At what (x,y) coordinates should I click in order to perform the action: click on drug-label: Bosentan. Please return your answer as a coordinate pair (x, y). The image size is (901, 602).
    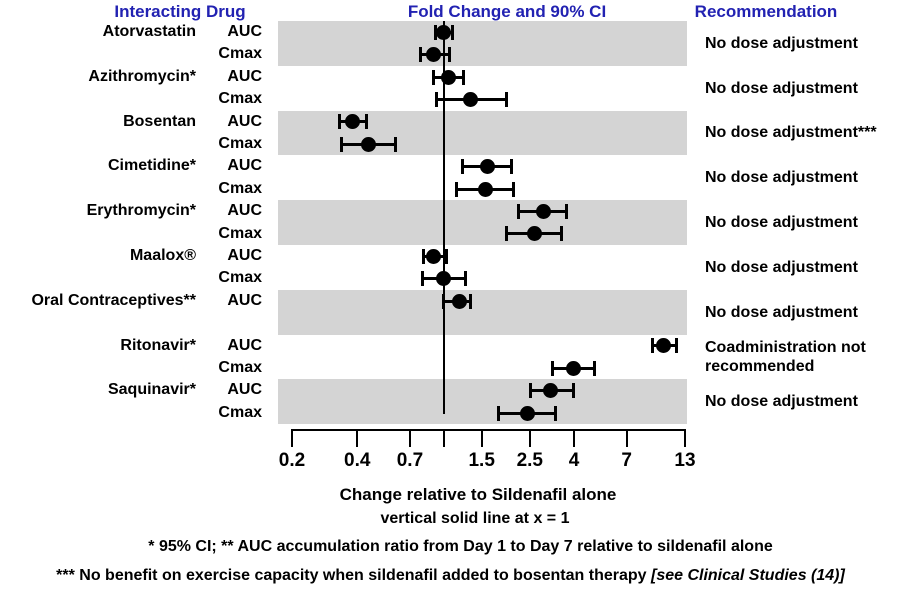
    Looking at the image, I should click on (159, 121).